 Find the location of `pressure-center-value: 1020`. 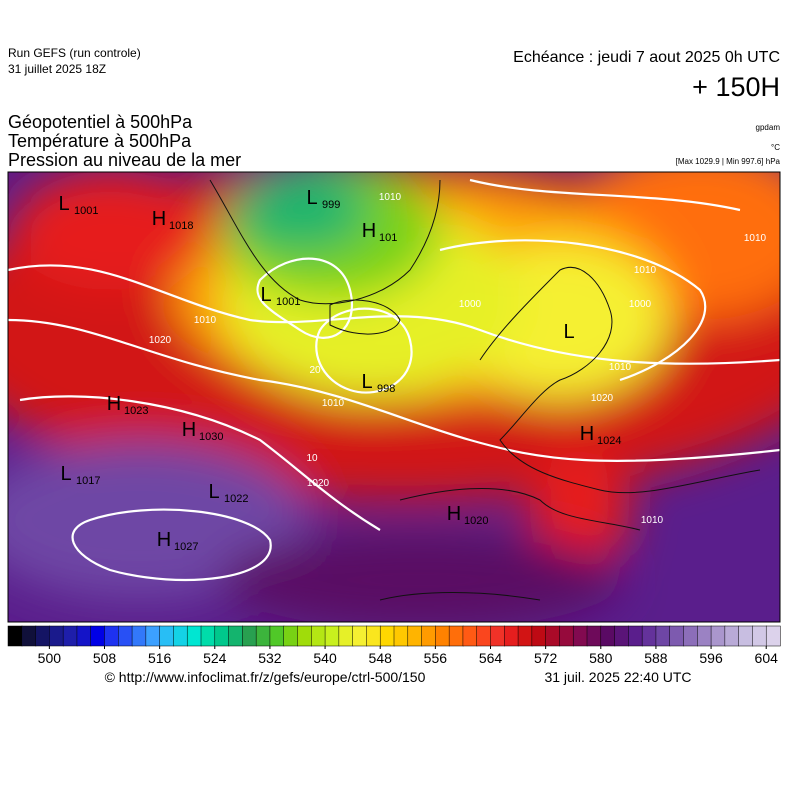

pressure-center-value: 1020 is located at coordinates (476, 521).